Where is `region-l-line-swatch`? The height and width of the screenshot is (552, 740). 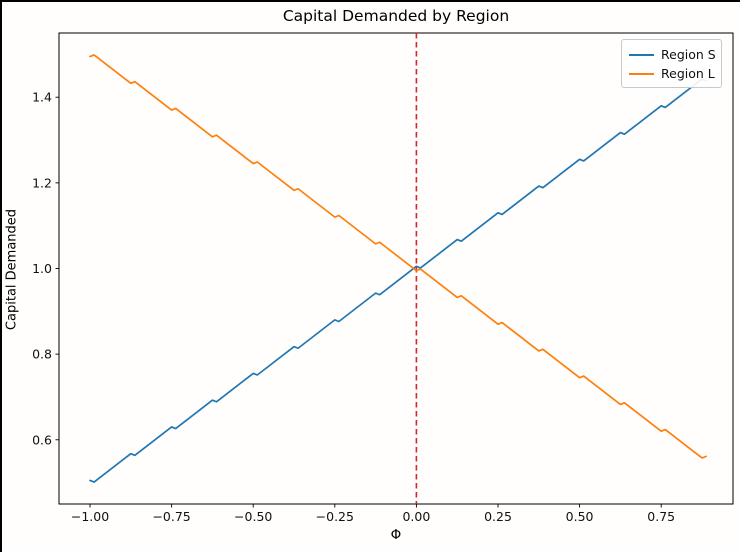 region-l-line-swatch is located at coordinates (641, 73).